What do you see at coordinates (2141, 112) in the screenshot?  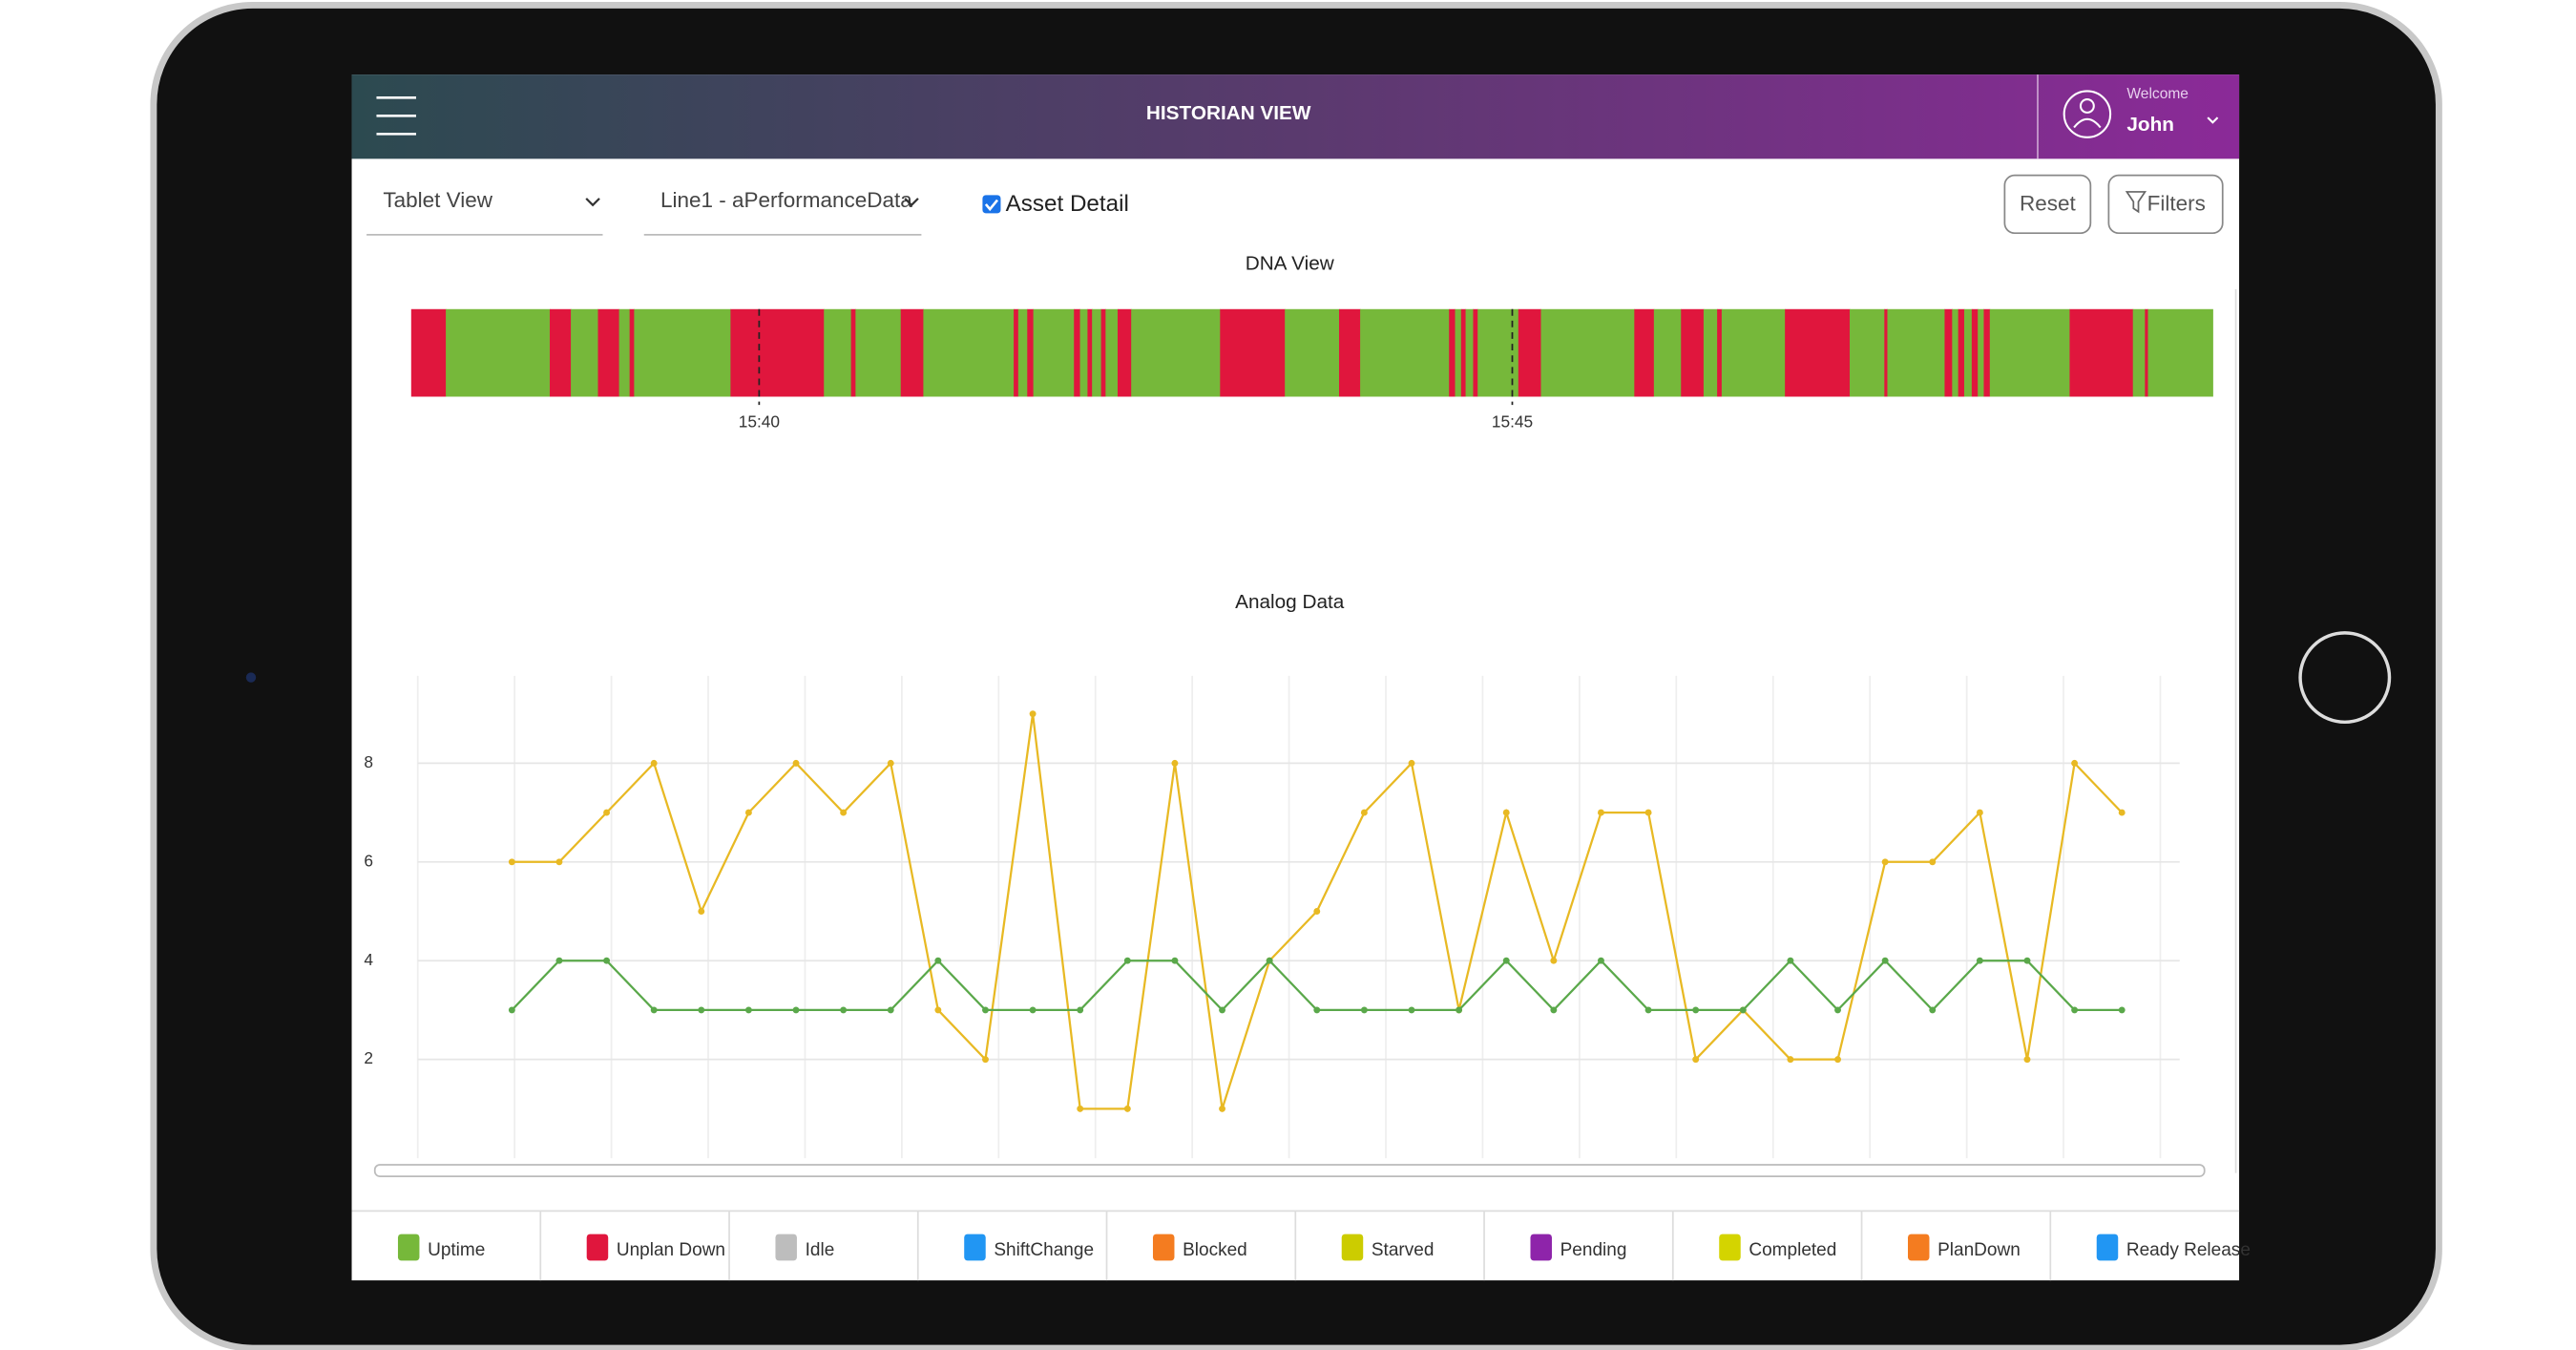 I see `user-menu: Welcome John` at bounding box center [2141, 112].